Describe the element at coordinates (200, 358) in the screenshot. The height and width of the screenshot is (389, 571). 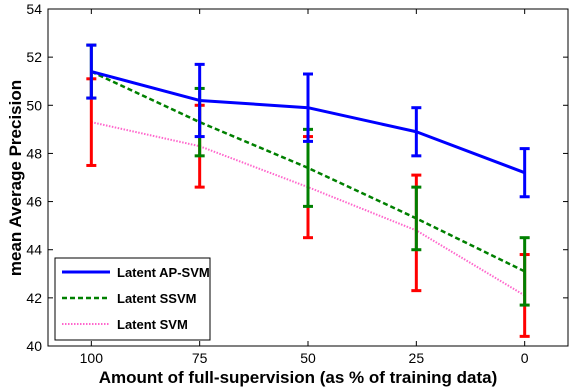
I see `x-tick-label-75: 75` at that location.